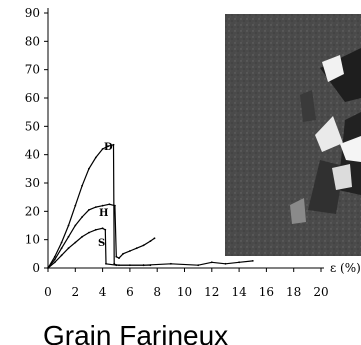 This screenshot has height=345, width=361. Describe the element at coordinates (32, 13) in the screenshot. I see `y-tick-label: 90` at that location.